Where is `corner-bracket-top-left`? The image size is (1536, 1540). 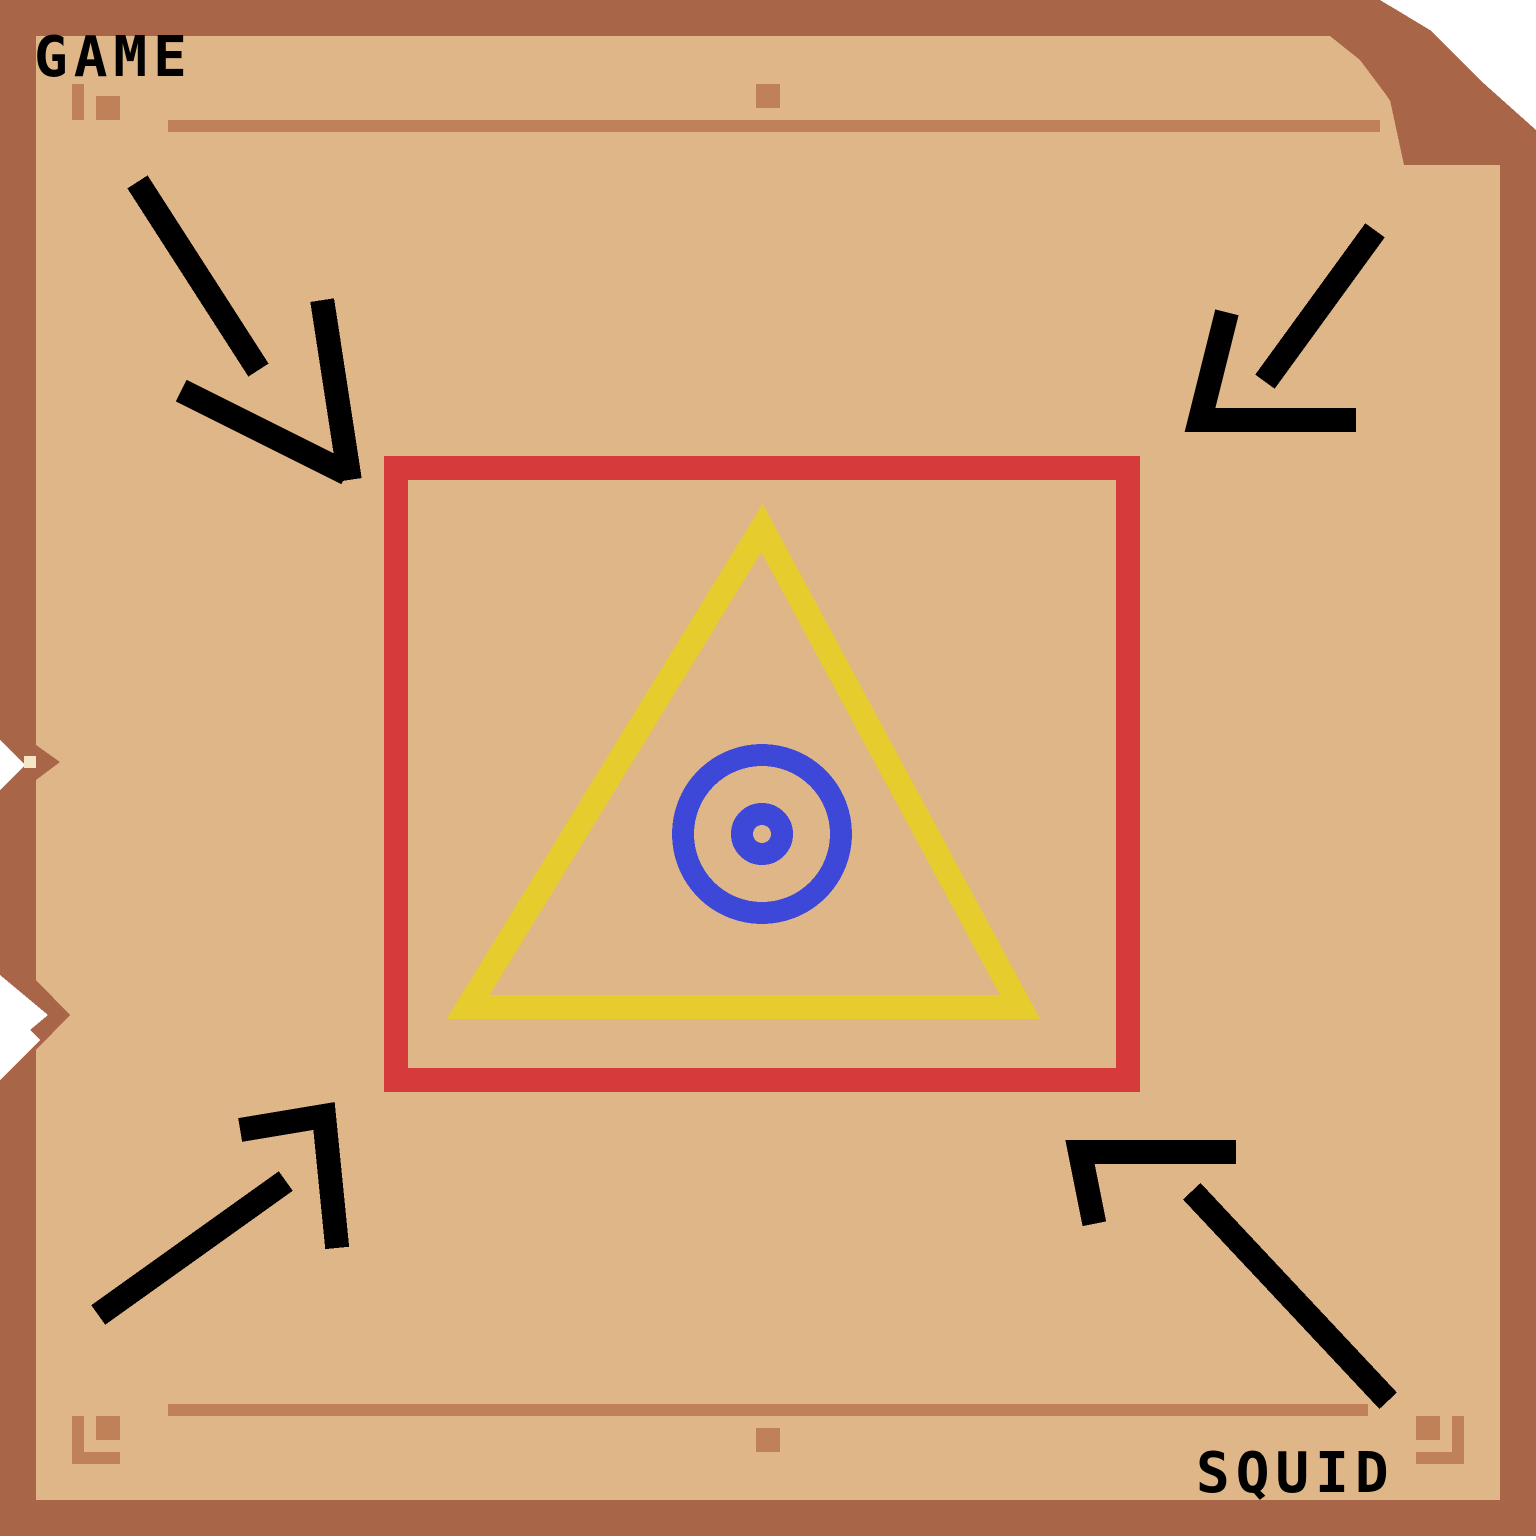 corner-bracket-top-left is located at coordinates (96, 102).